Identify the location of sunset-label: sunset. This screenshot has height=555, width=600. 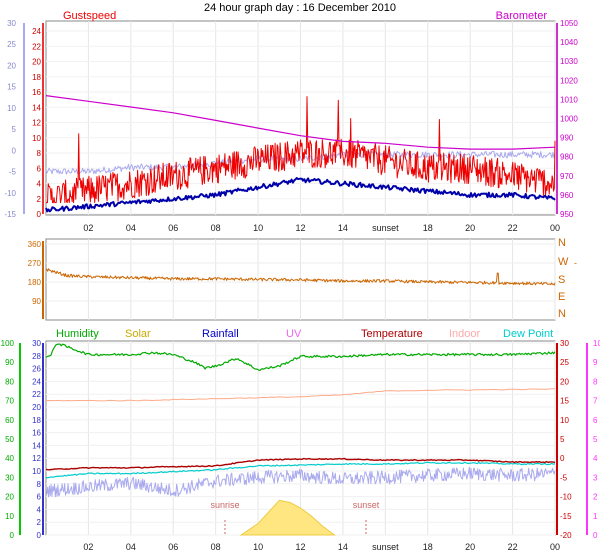
(366, 505).